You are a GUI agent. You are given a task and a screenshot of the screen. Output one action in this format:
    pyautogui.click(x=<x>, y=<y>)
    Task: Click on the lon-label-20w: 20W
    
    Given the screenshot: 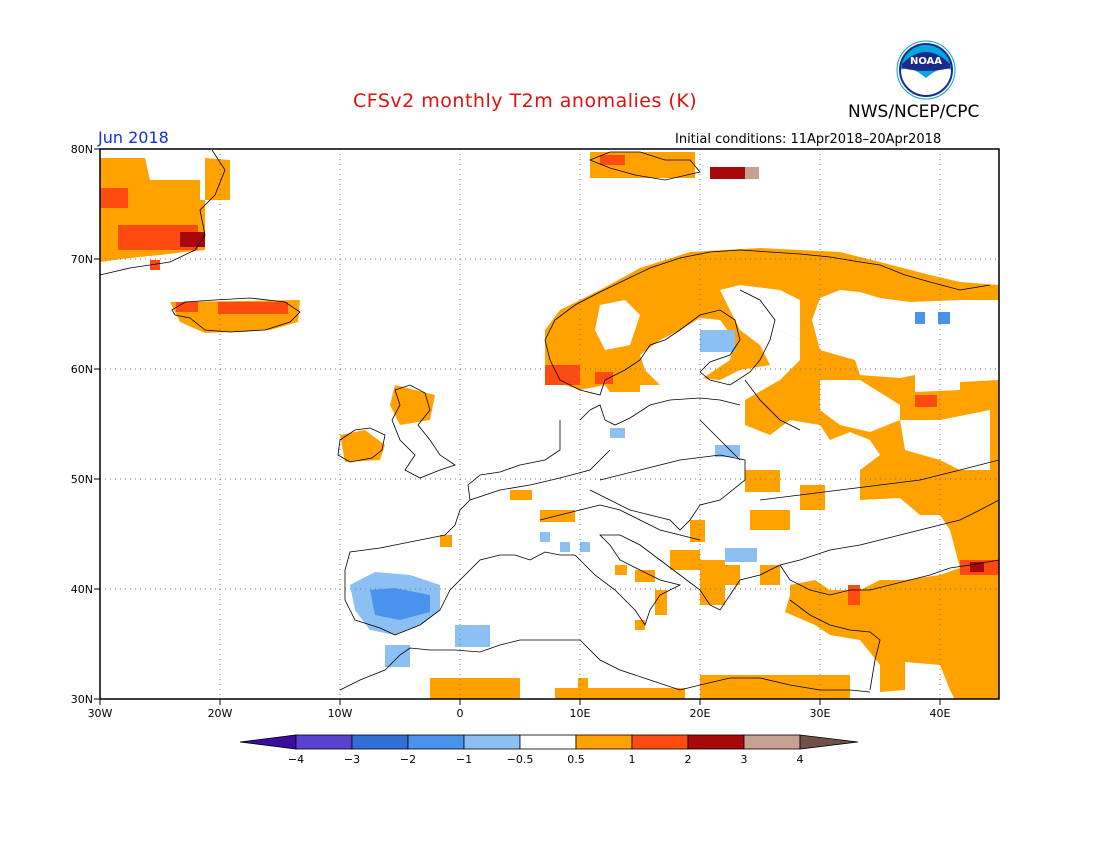 What is the action you would take?
    pyautogui.click(x=220, y=713)
    